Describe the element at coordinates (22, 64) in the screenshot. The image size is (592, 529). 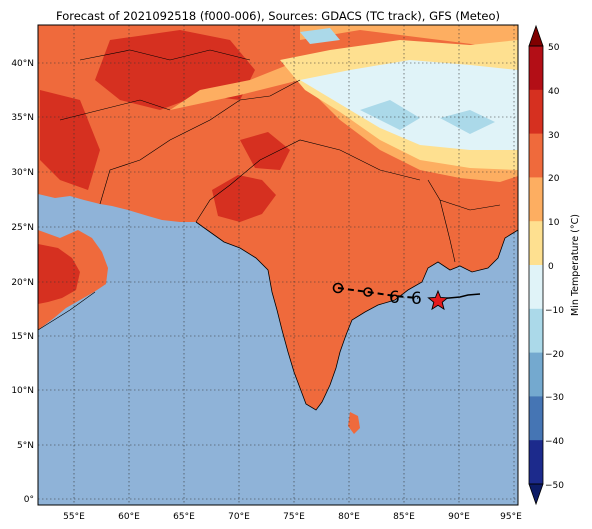
I see `lat-tick-40: 40°N` at that location.